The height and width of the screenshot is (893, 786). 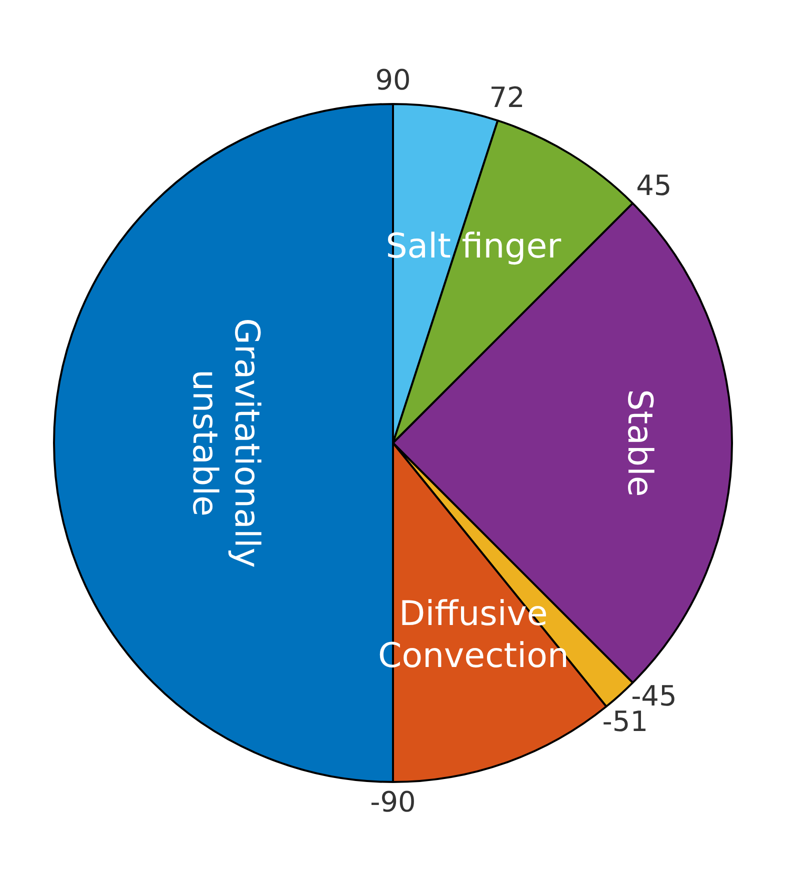 I want to click on slice-label: Gravitationally unstable, so click(x=225, y=443).